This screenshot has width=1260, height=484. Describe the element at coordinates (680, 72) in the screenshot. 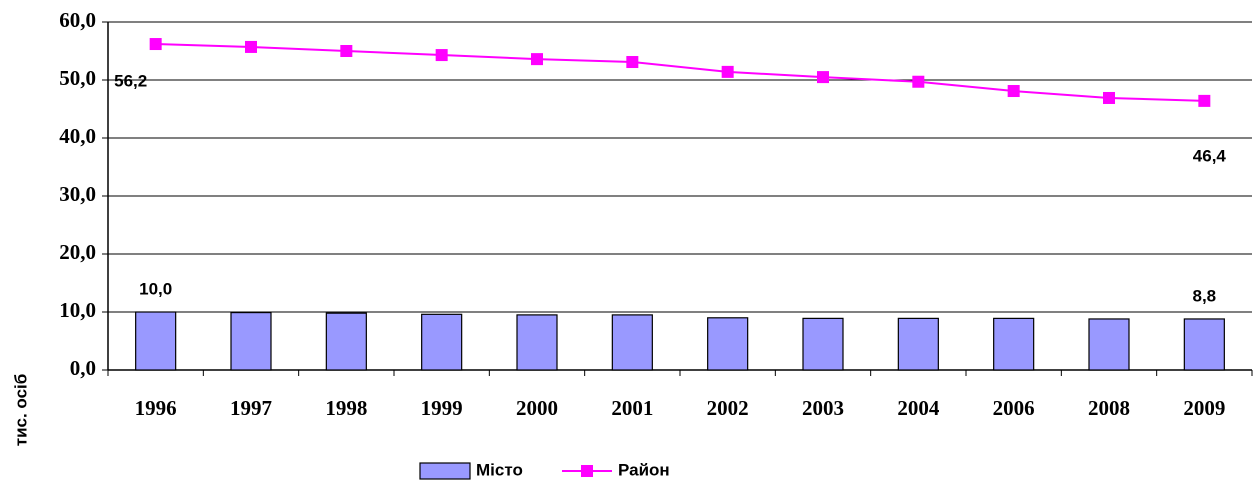

I see `line` at that location.